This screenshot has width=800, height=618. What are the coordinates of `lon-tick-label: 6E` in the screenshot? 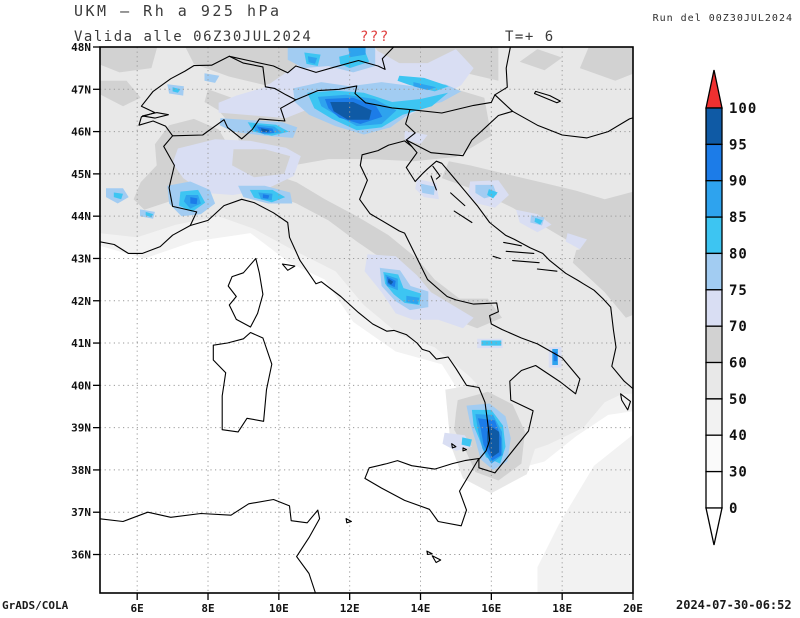 It's located at (137, 608).